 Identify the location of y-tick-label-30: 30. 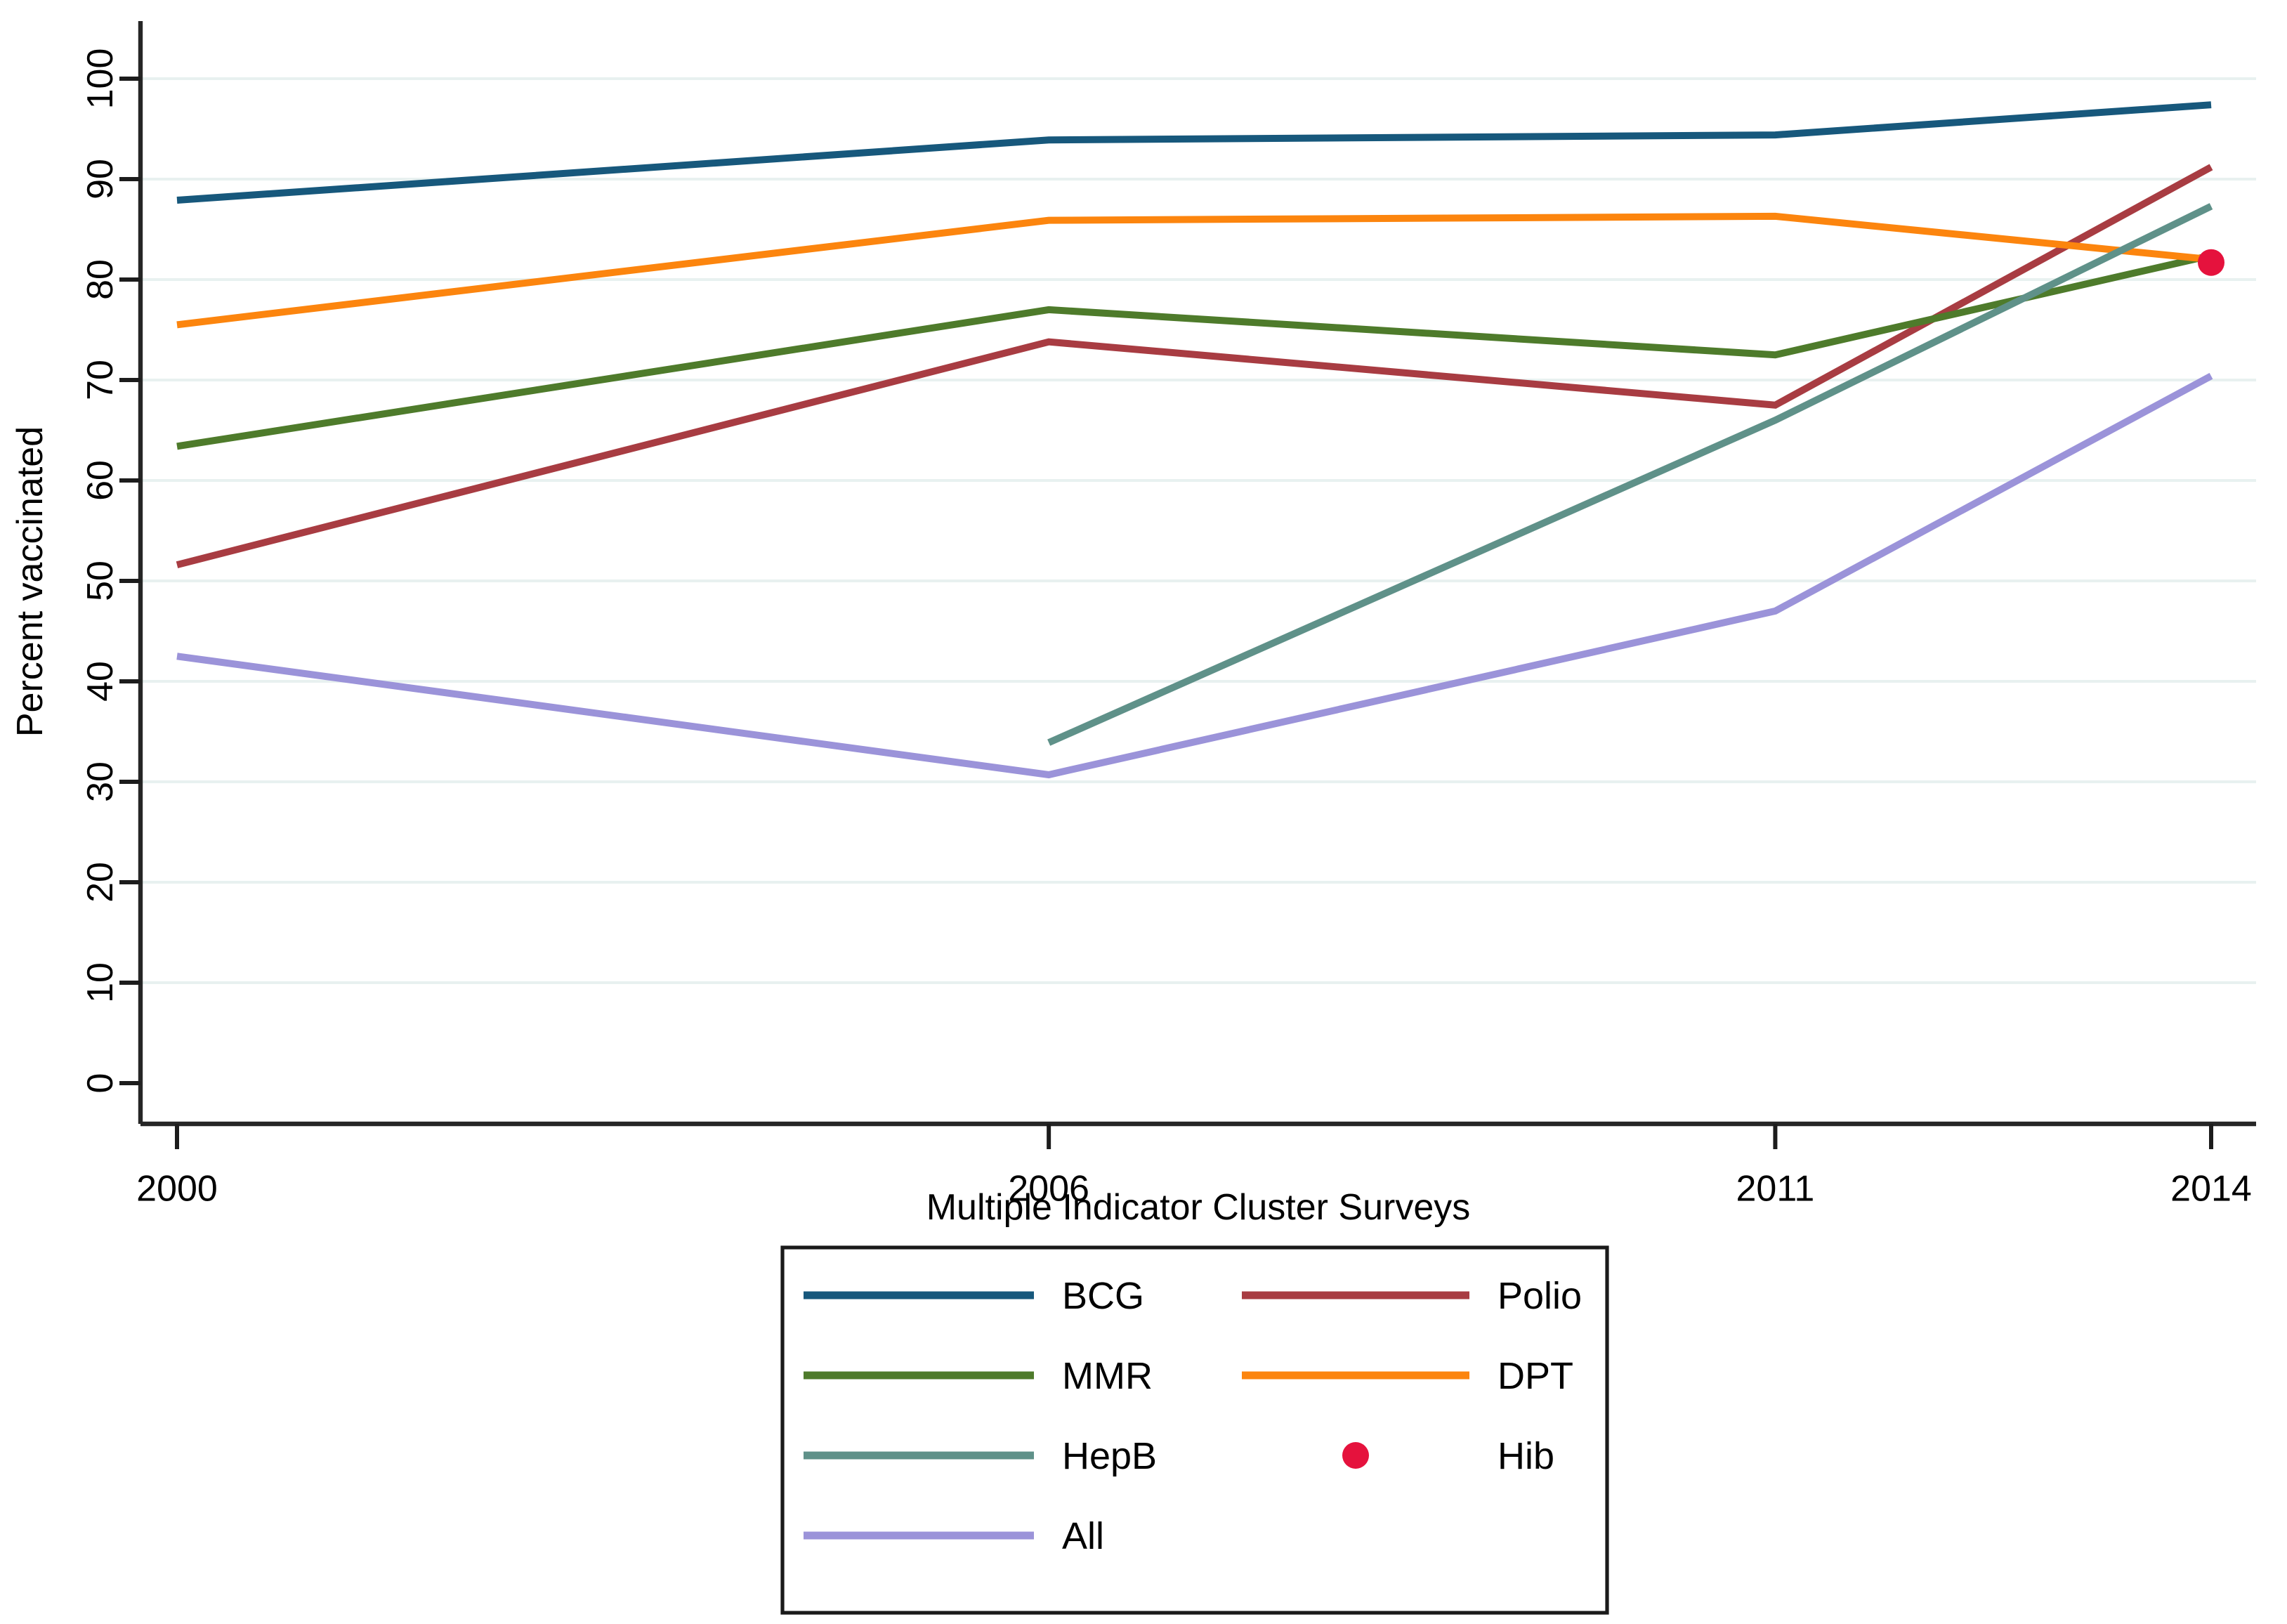
(100, 781).